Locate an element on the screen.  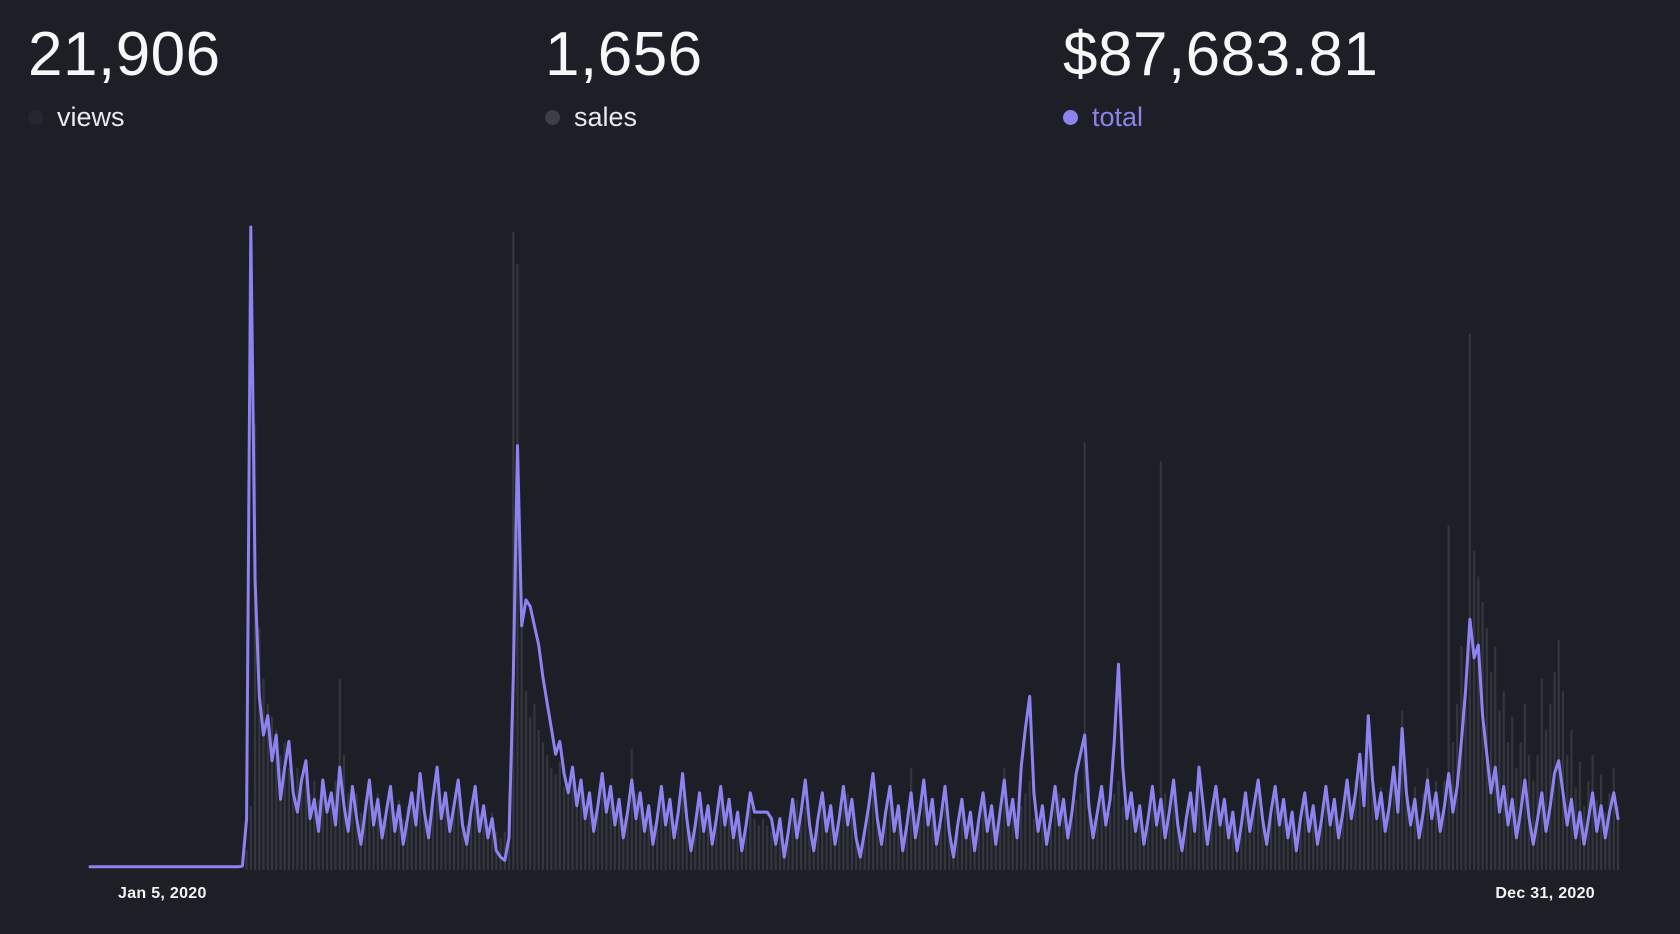
stat-views: 21,906 views is located at coordinates (124, 78).